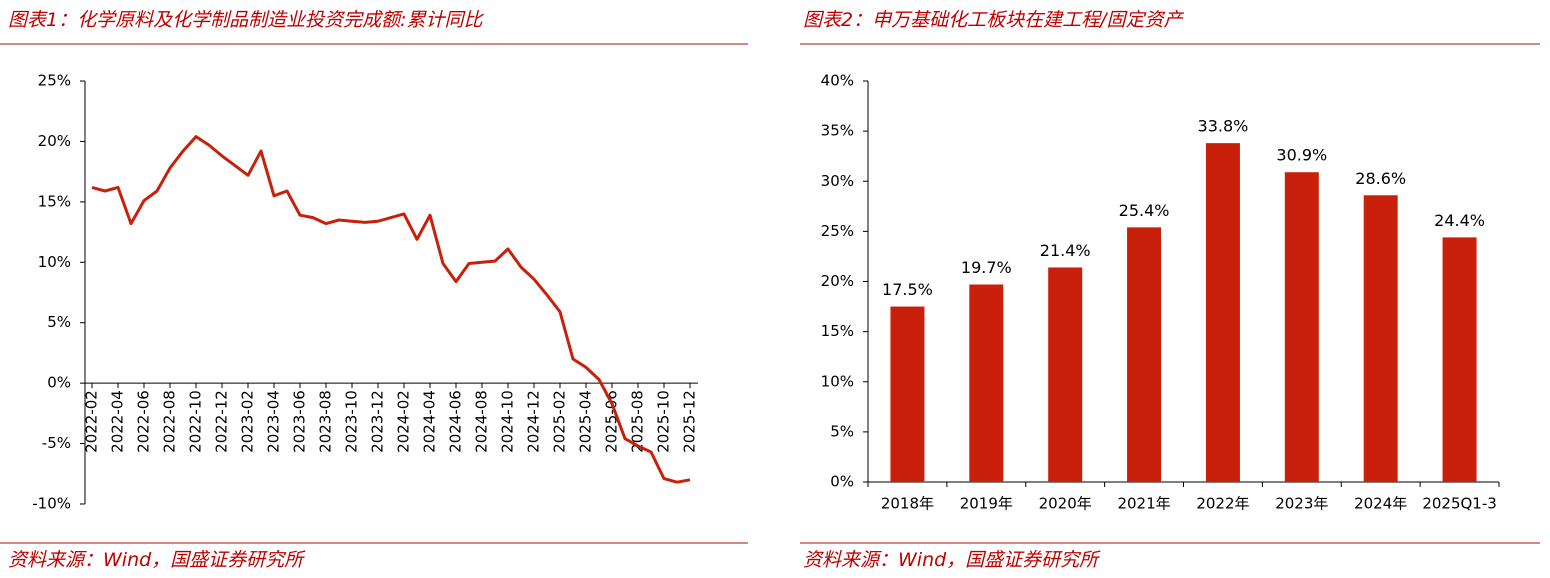 The width and height of the screenshot is (1550, 578). I want to click on x-tick-label: 2023-10, so click(352, 421).